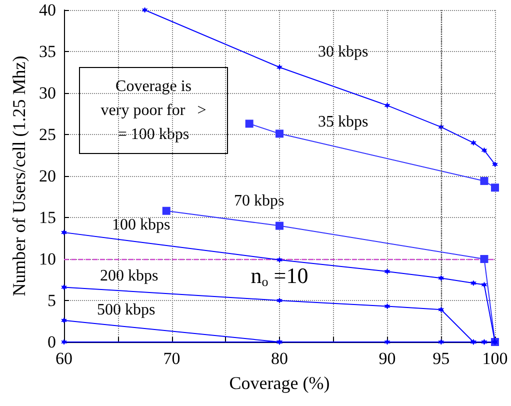 The width and height of the screenshot is (511, 406). Describe the element at coordinates (141, 225) in the screenshot. I see `annotation: 100 kbps` at that location.